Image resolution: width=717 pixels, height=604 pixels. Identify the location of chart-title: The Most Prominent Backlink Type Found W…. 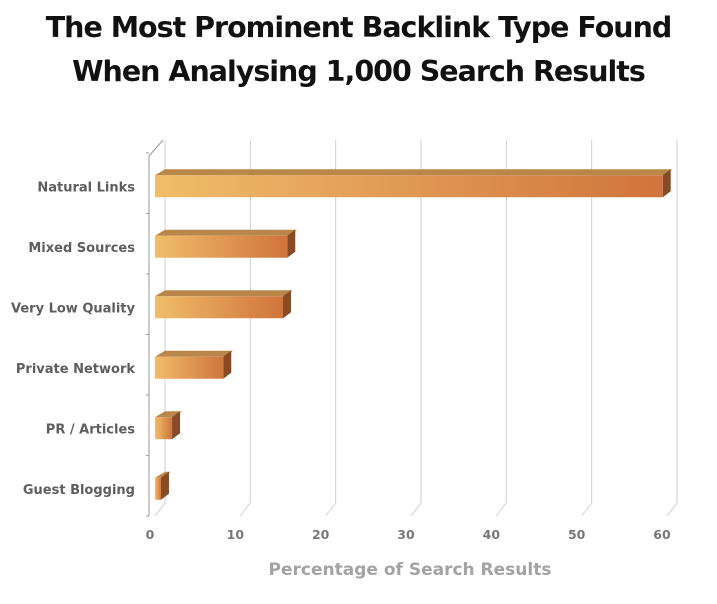
(358, 50).